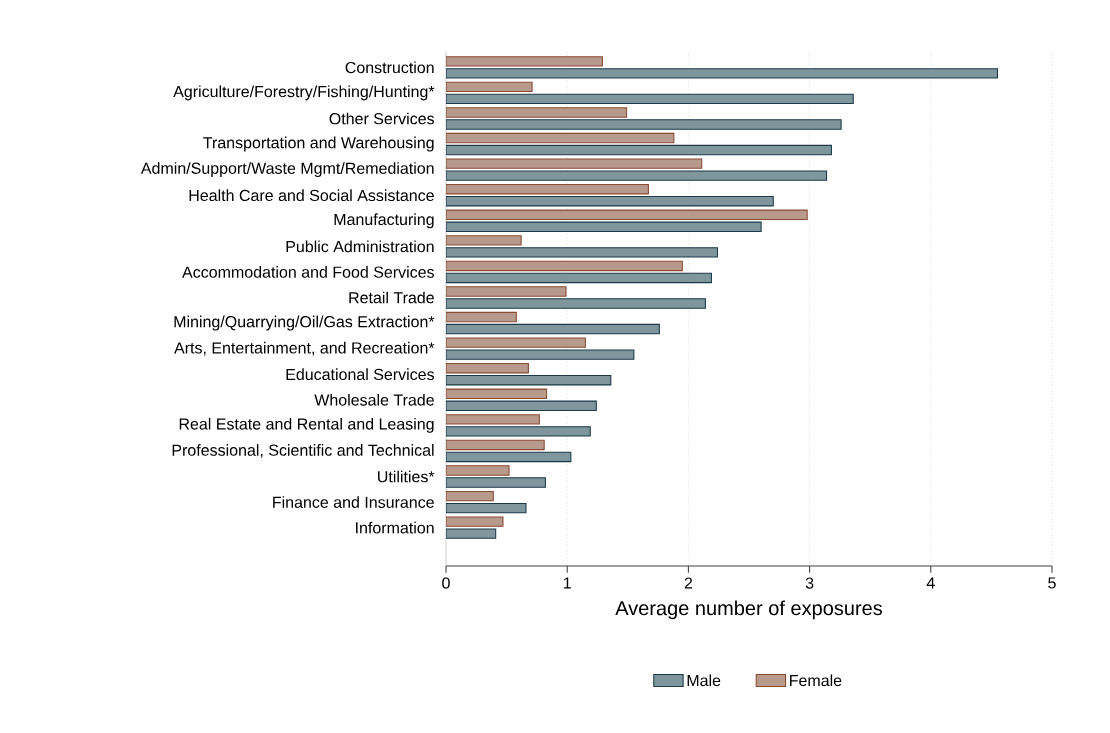  What do you see at coordinates (382, 118) in the screenshot?
I see `y-tick-label: Other Services` at bounding box center [382, 118].